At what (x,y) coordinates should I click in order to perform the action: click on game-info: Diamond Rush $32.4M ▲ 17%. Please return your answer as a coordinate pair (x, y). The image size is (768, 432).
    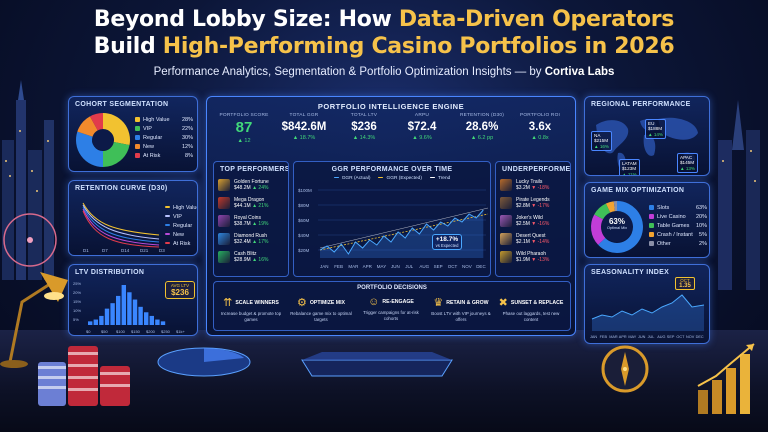
    Looking at the image, I should click on (251, 239).